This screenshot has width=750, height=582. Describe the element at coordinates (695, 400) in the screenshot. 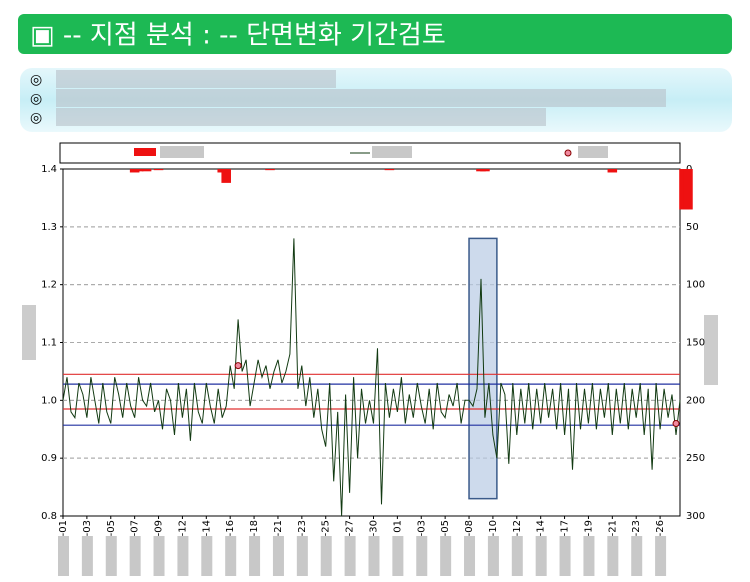

I see `y2-tick-label: 200` at that location.